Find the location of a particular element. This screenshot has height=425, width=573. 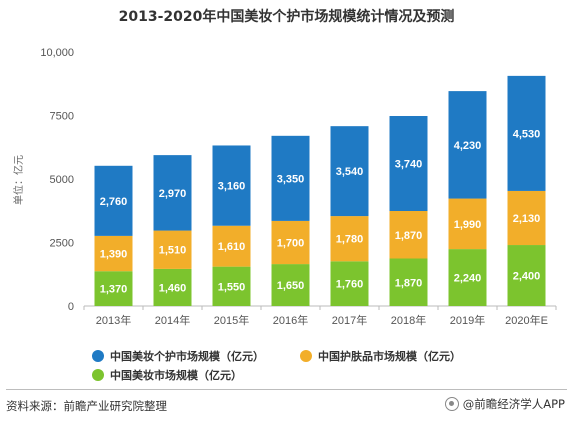

data-label: 3,540 is located at coordinates (350, 172).